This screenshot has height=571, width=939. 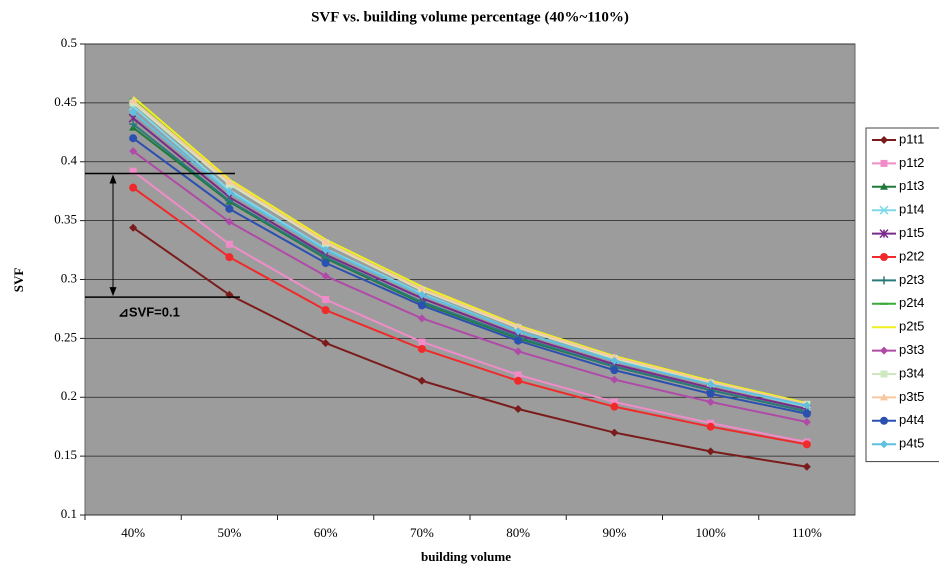 I want to click on legend-box, so click(x=902, y=295).